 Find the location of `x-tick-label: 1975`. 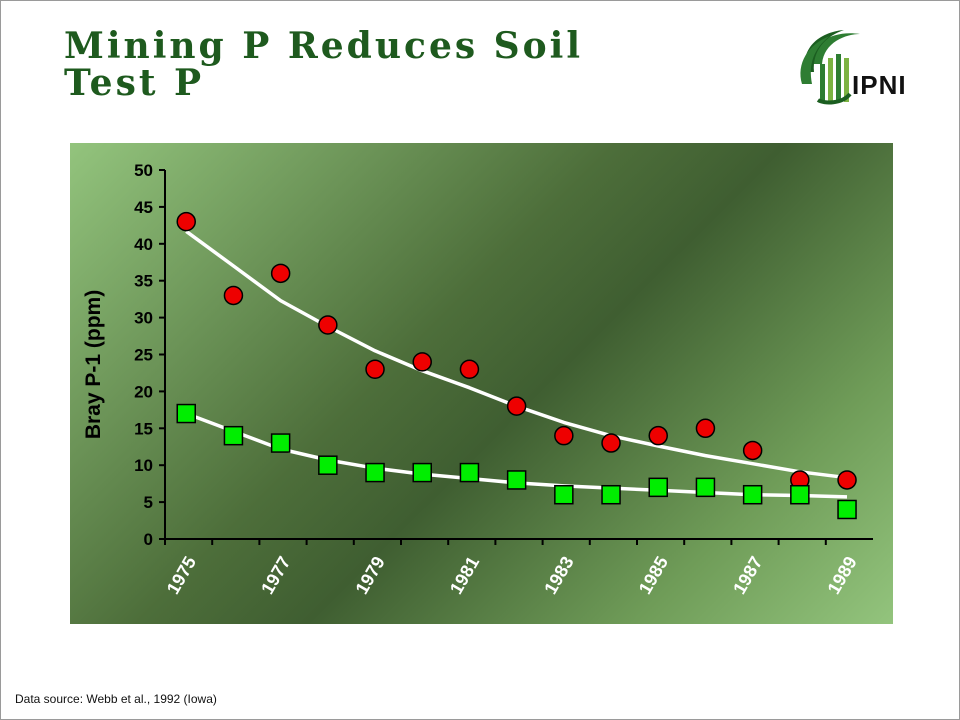

x-tick-label: 1975 is located at coordinates (181, 575).